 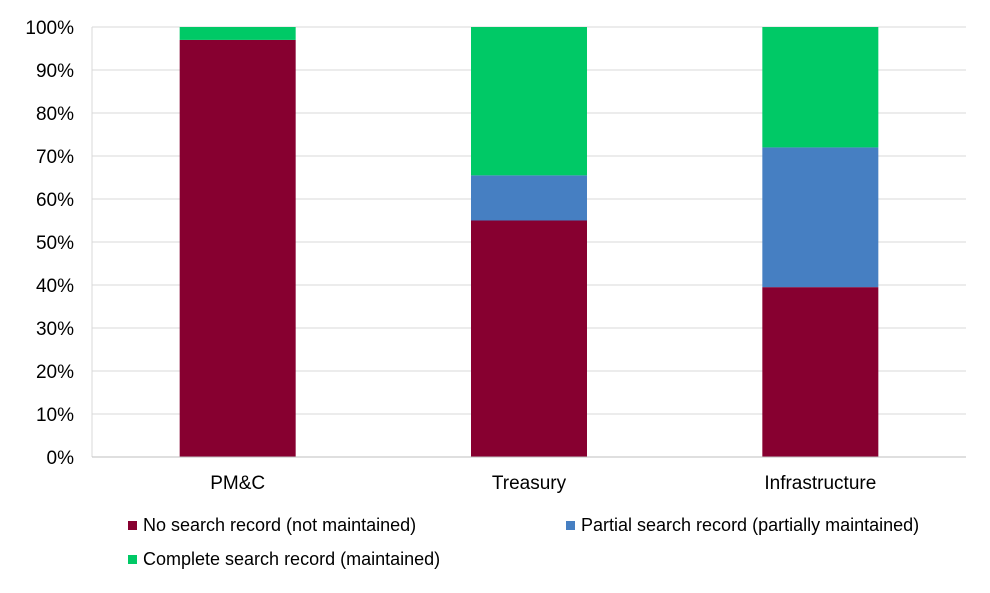 What do you see at coordinates (55, 415) in the screenshot?
I see `y-tick-label: 10%` at bounding box center [55, 415].